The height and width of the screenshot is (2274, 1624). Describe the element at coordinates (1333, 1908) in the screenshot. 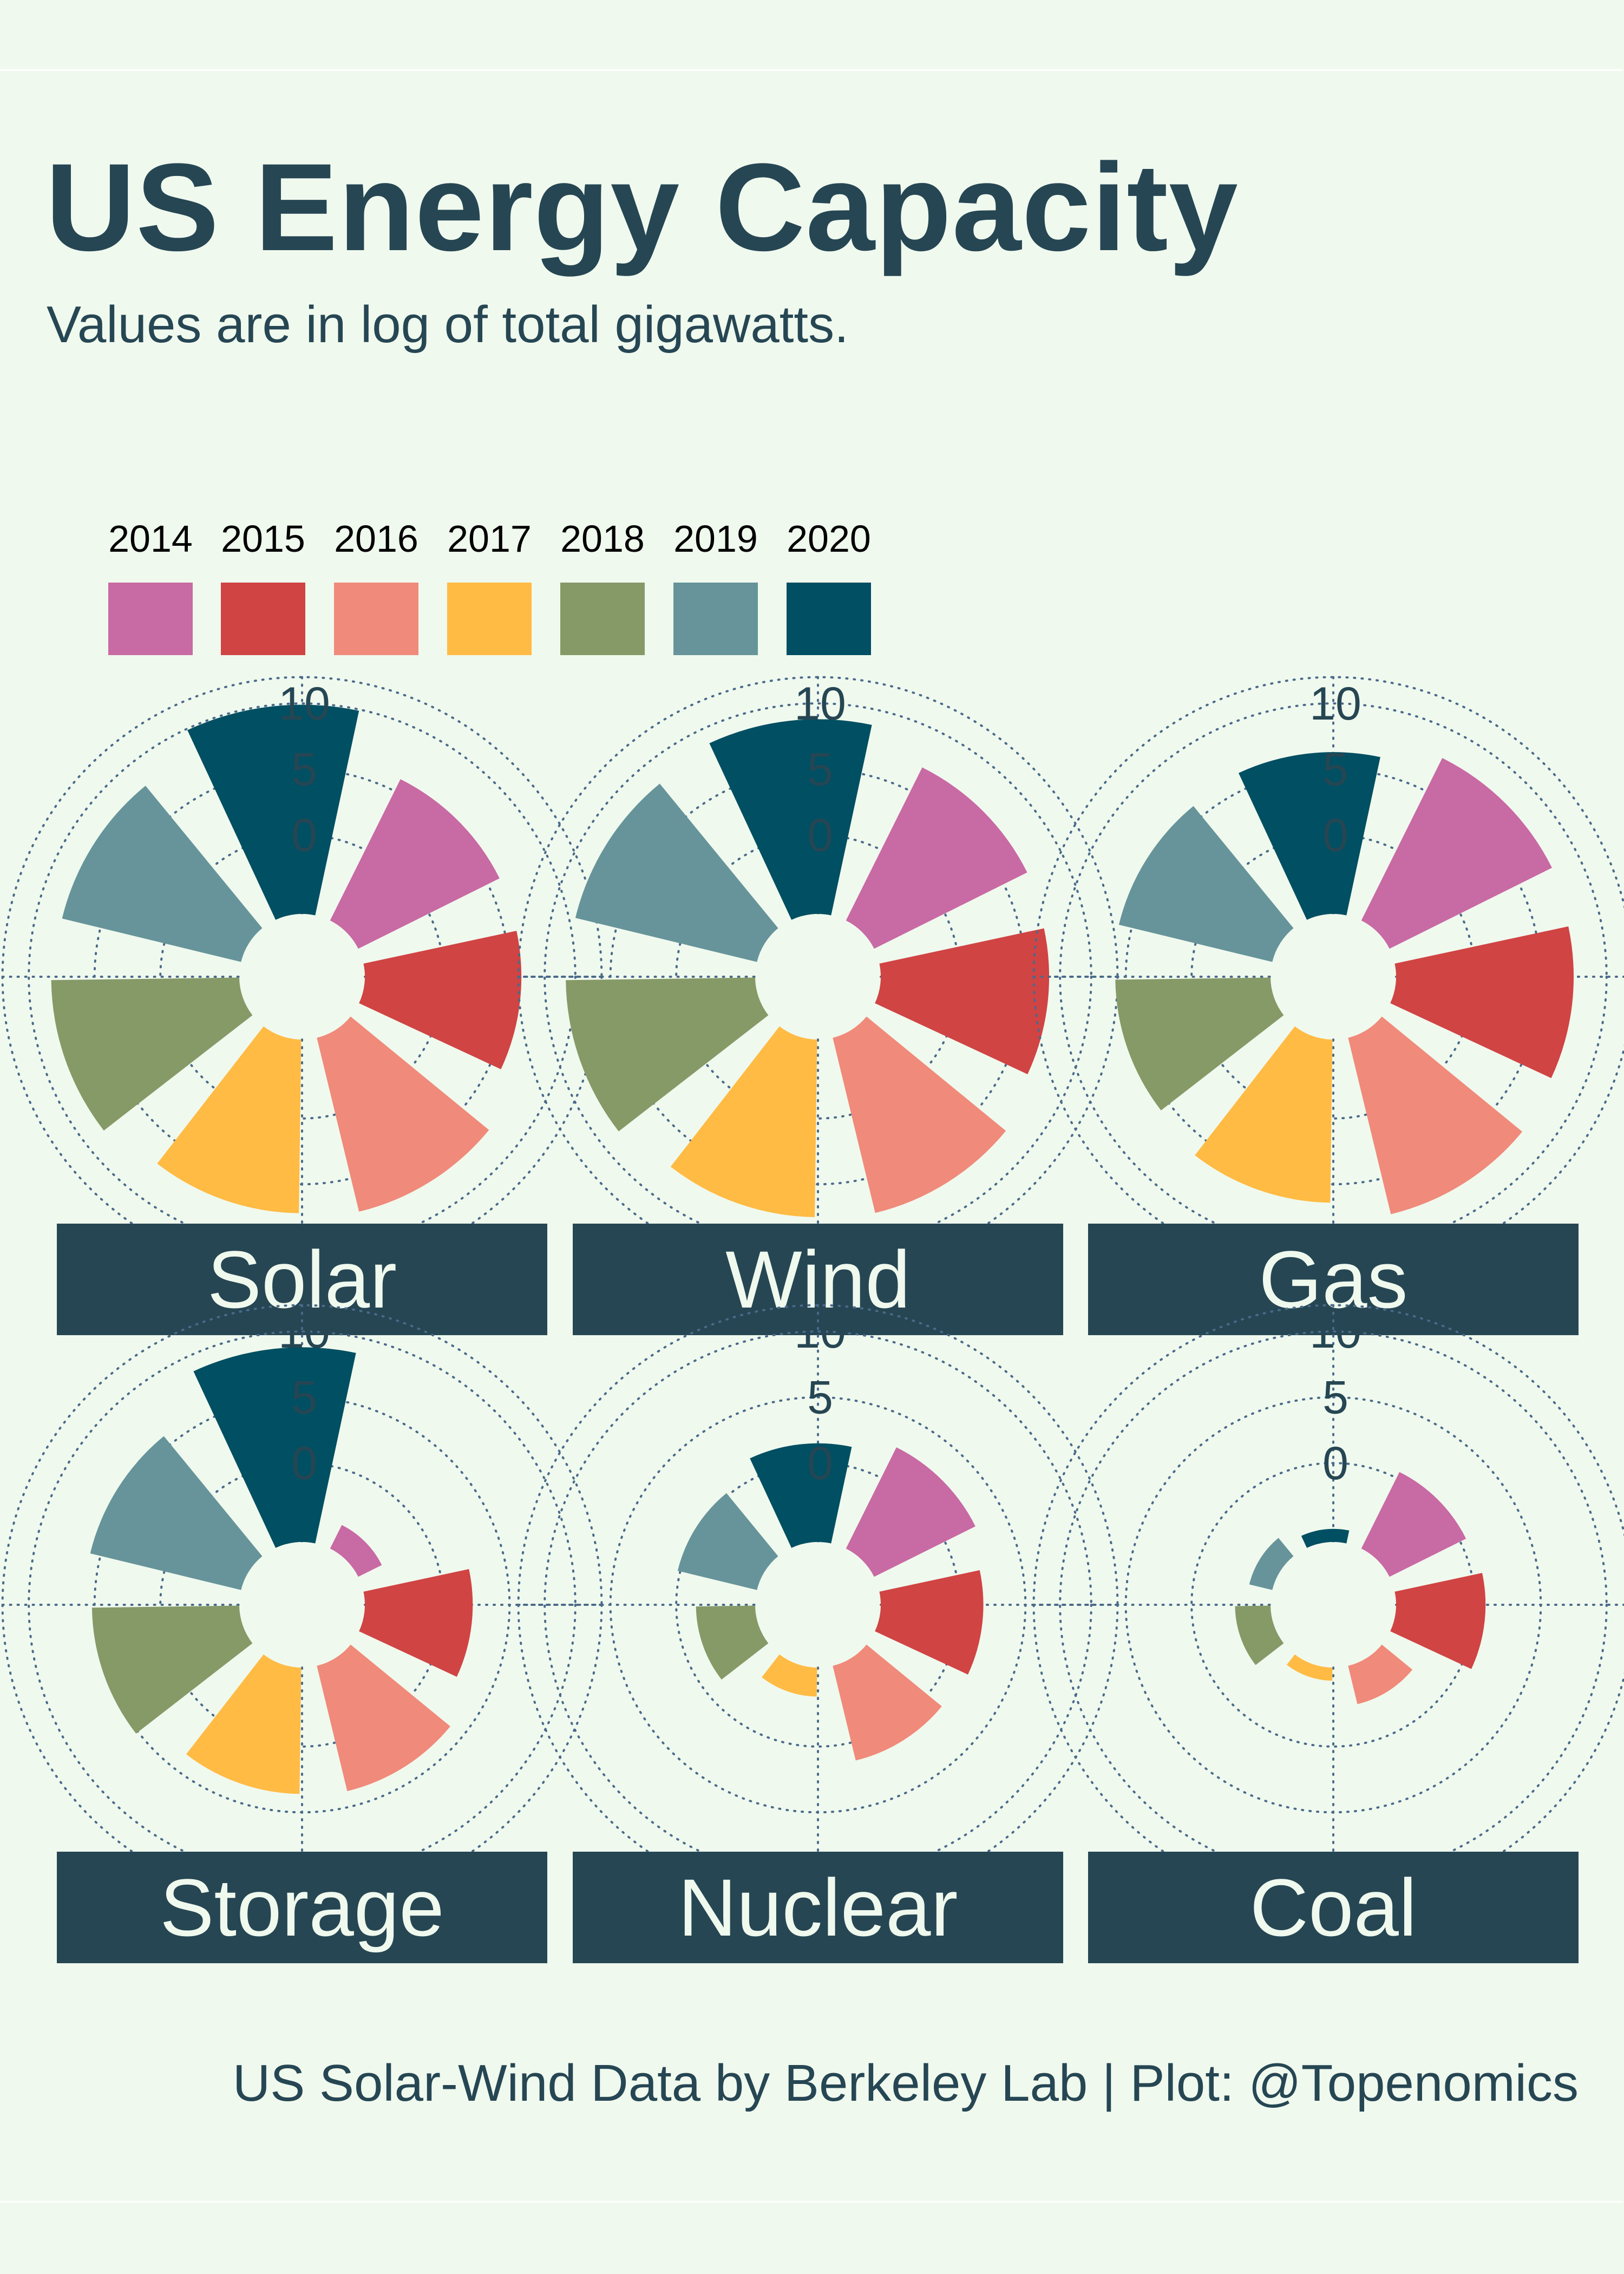

I see `panel-strip: Coal` at that location.